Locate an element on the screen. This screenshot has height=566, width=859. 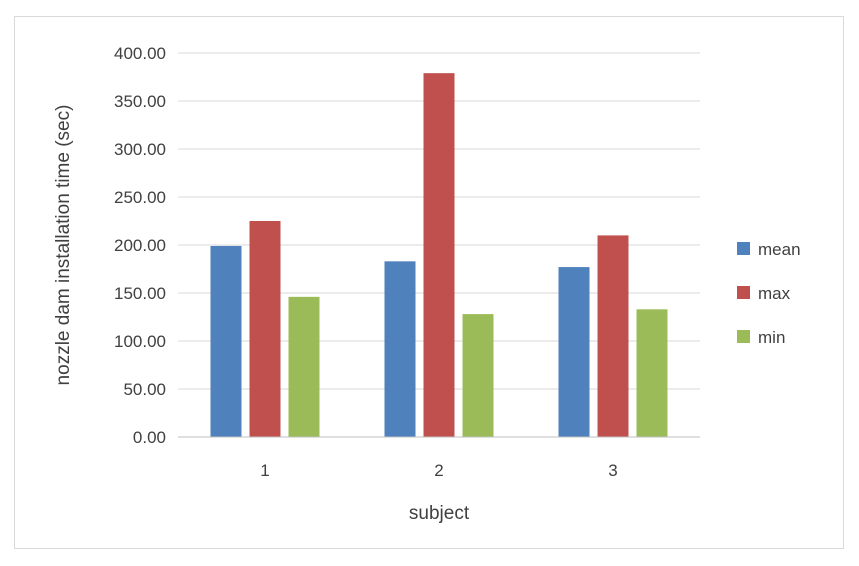
y-tick-label: 200.00 is located at coordinates (140, 245).